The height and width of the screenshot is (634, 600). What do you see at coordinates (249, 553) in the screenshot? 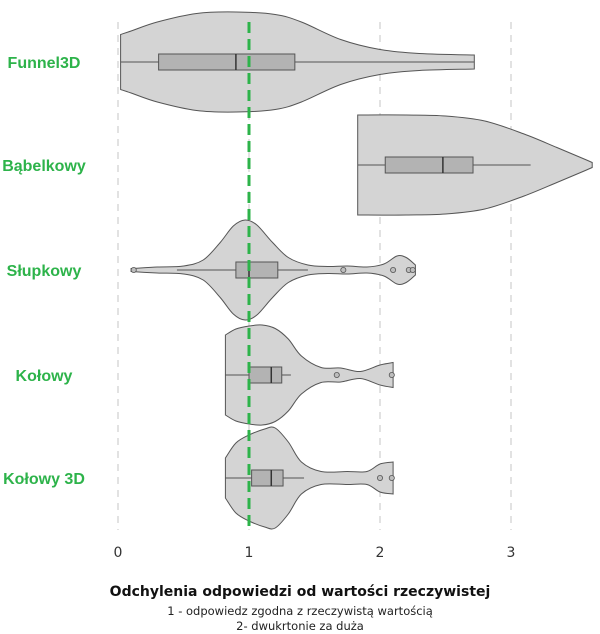
I see `x-tick-label-1: 1` at bounding box center [249, 553].